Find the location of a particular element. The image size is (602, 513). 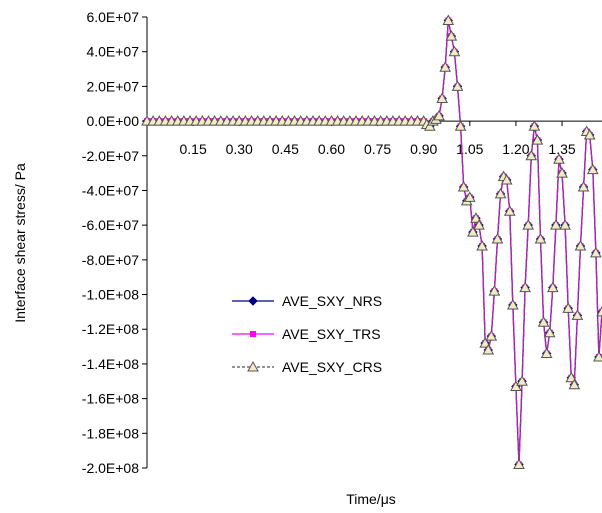

y-tick-label: 2.0E+07 is located at coordinates (112, 86).